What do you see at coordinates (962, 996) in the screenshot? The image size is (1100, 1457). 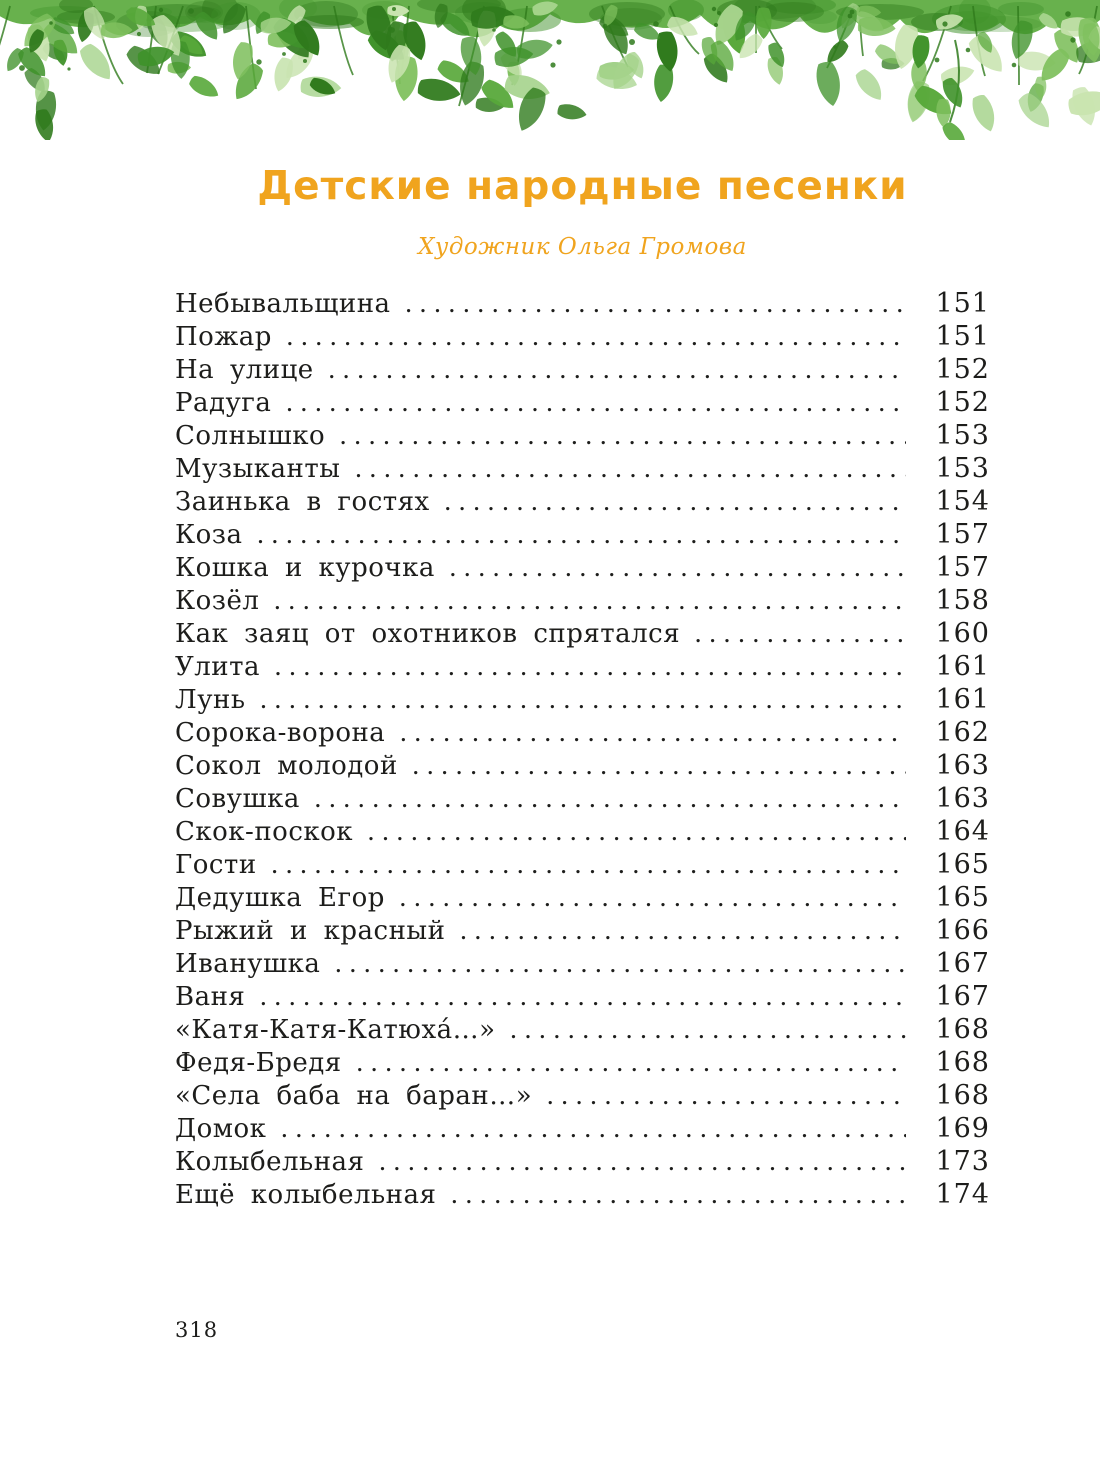 I see `toc-entry-page-number: 167` at bounding box center [962, 996].